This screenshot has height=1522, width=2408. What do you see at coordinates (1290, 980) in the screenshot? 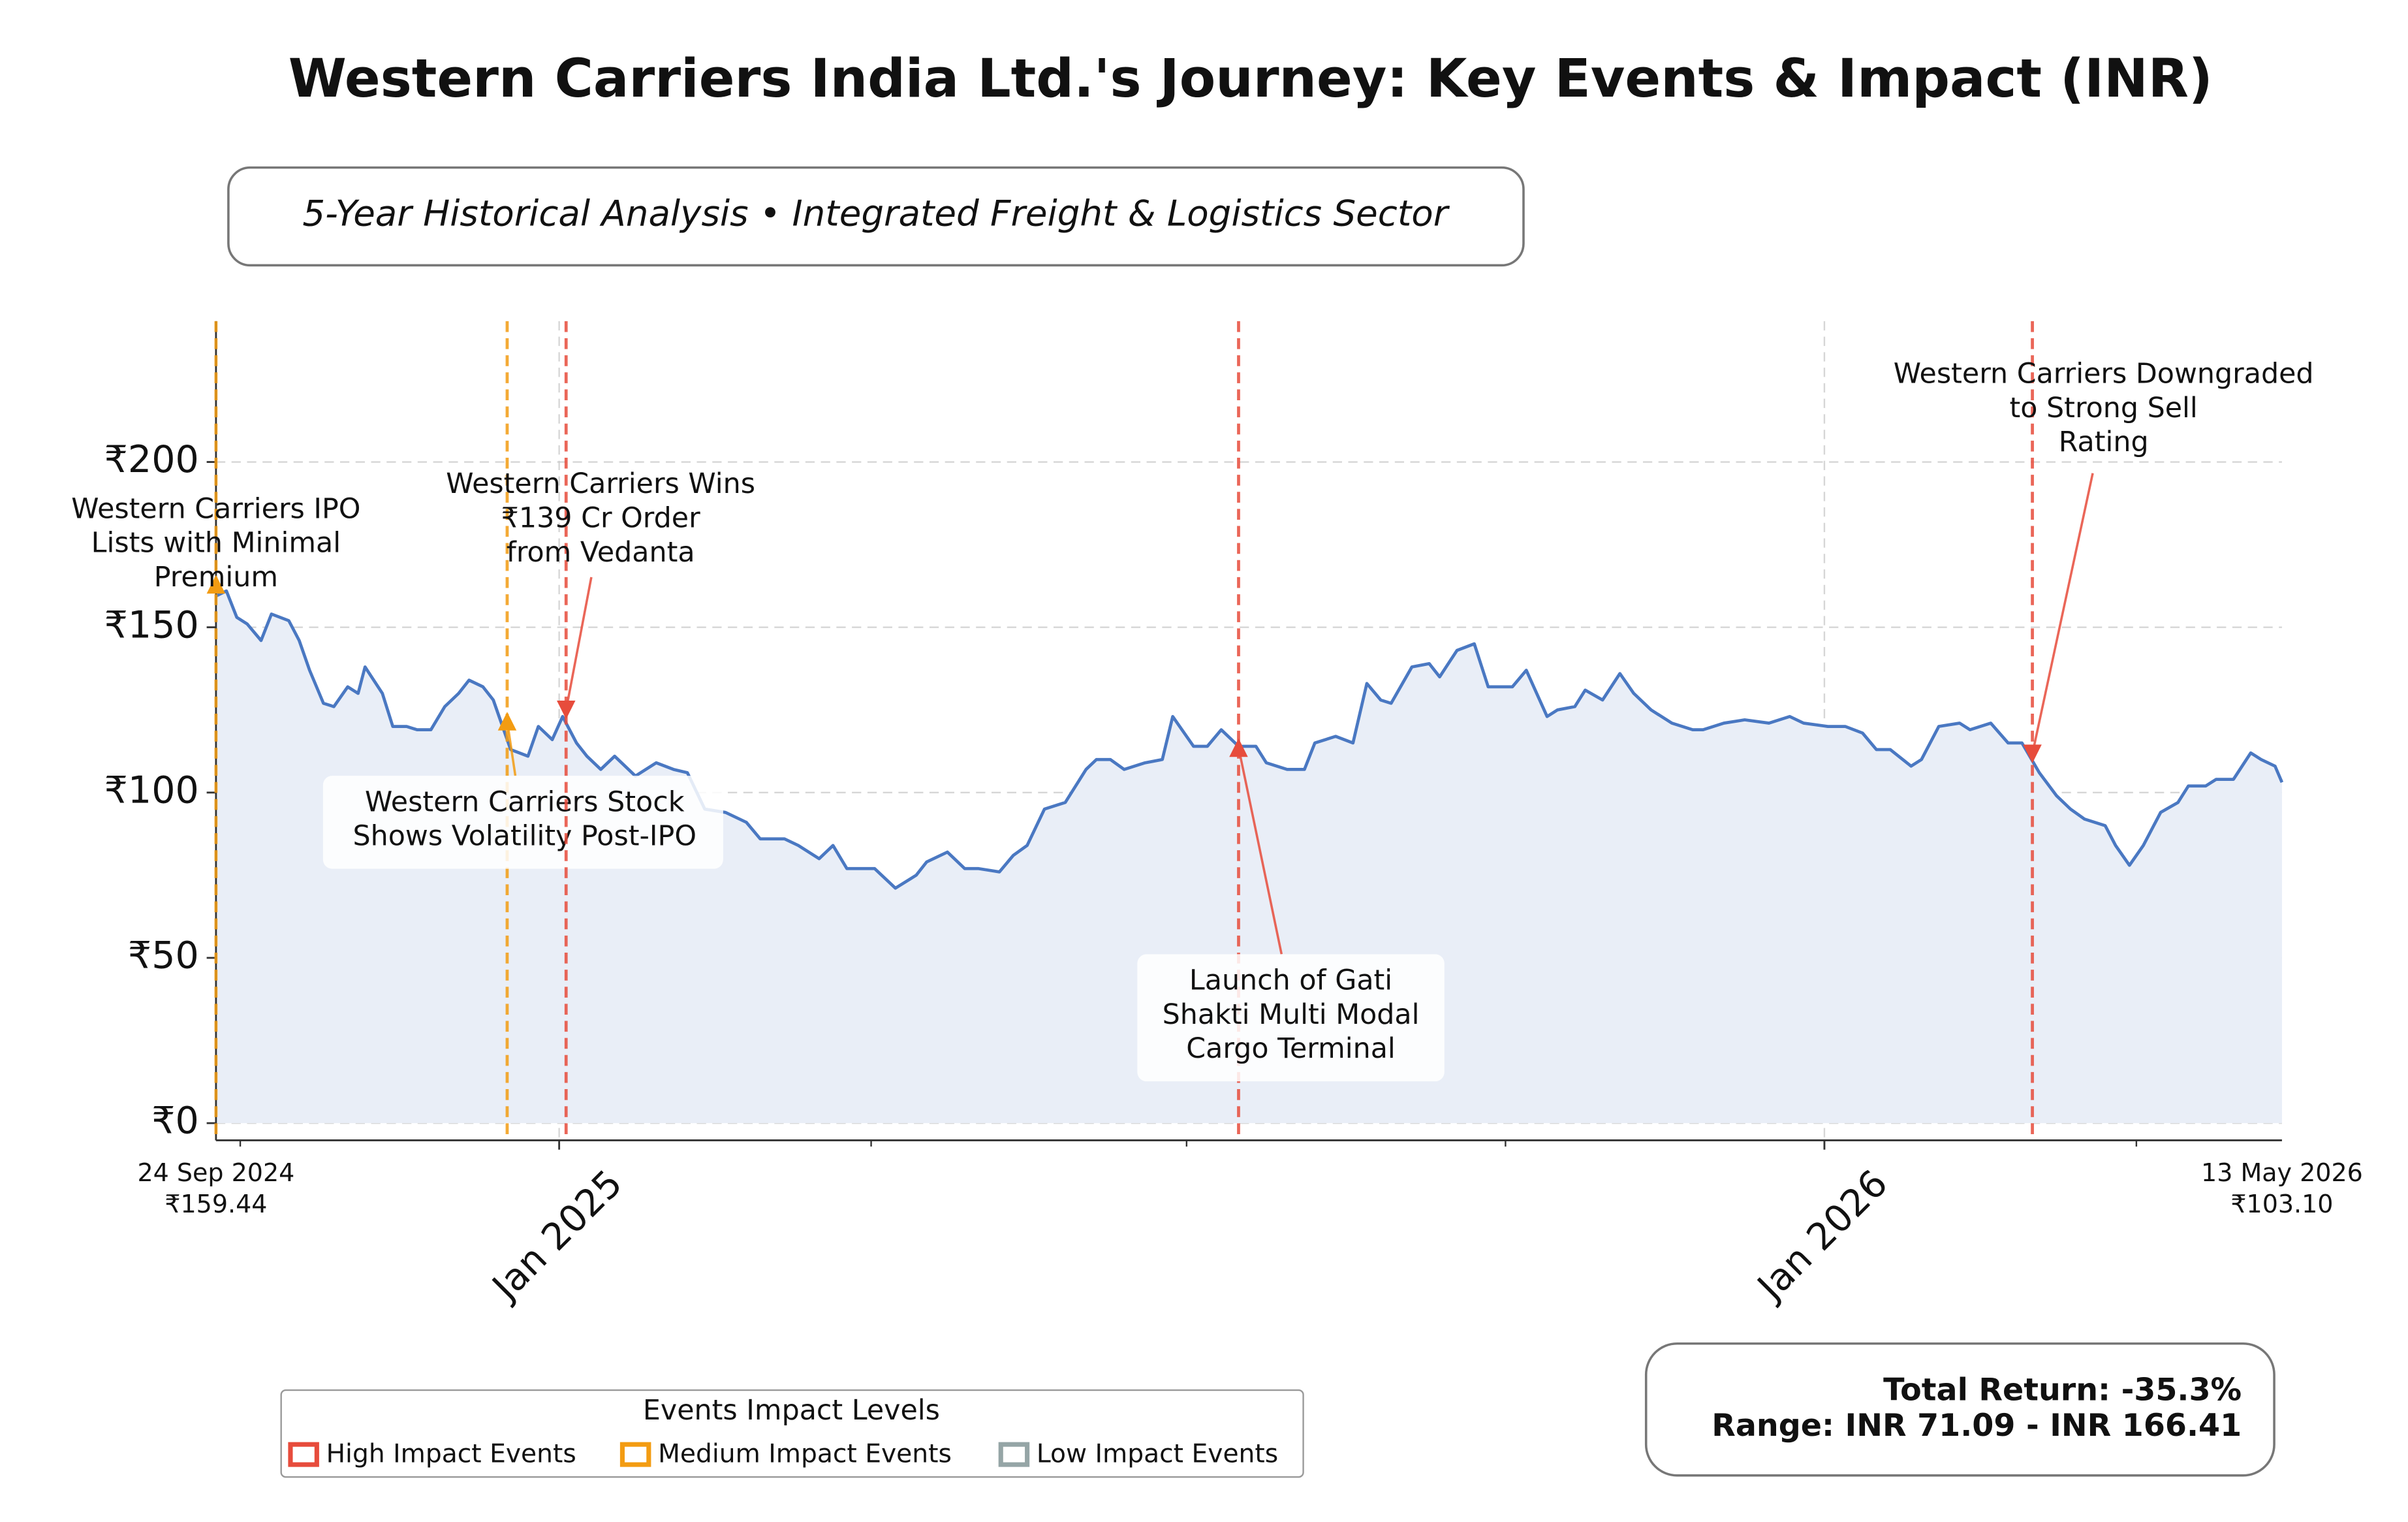
I see `event-label: Launch of Gati` at bounding box center [1290, 980].